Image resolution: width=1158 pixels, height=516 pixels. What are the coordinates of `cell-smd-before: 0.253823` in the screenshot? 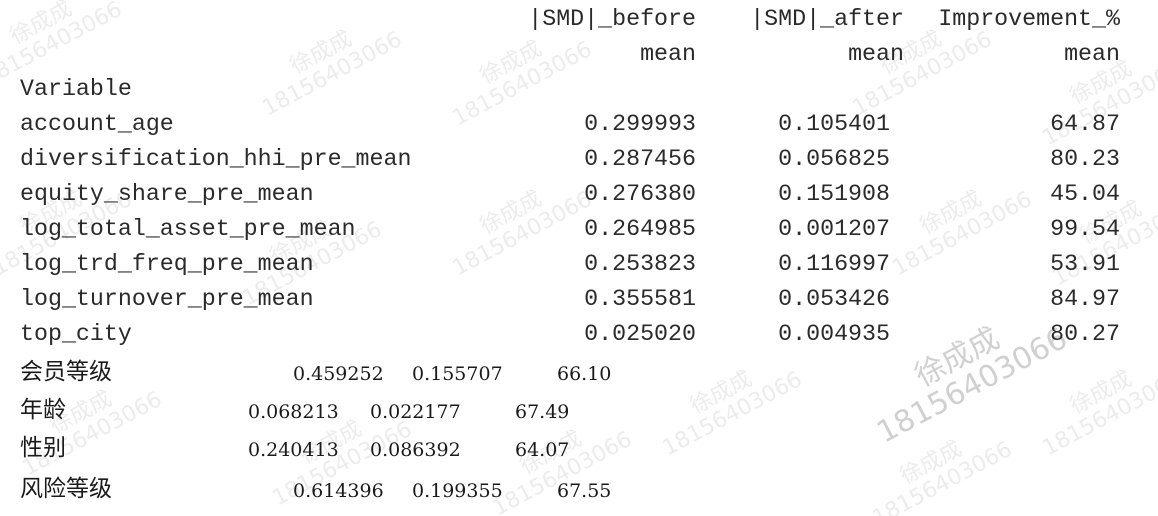 It's located at (640, 264).